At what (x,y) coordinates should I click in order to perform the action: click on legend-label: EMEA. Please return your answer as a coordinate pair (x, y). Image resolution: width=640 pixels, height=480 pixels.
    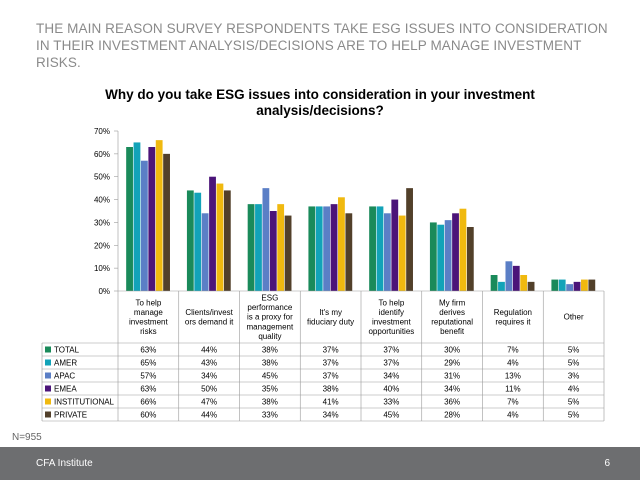
    Looking at the image, I should click on (65, 389).